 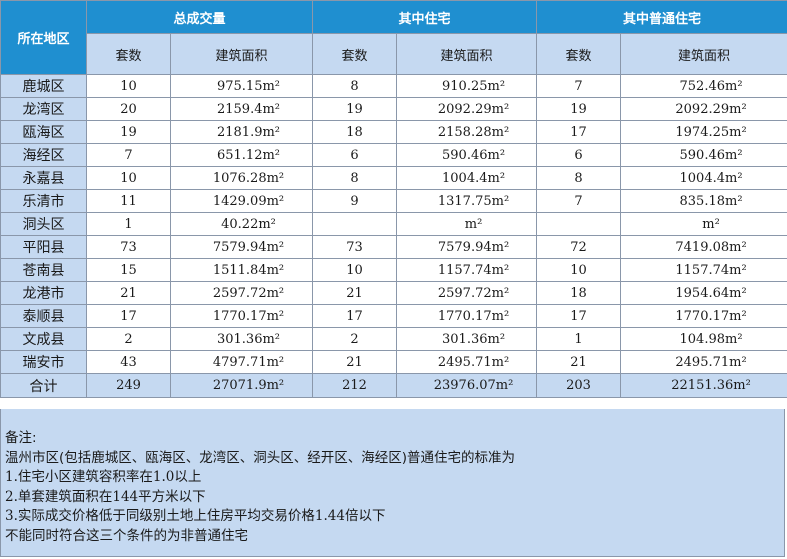 What do you see at coordinates (355, 132) in the screenshot?
I see `residential-sets-cell: 18` at bounding box center [355, 132].